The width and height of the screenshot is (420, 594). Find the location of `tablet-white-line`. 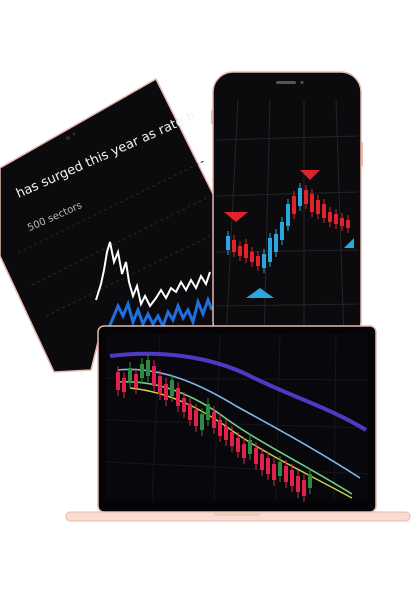

tablet-white-line is located at coordinates (153, 274).